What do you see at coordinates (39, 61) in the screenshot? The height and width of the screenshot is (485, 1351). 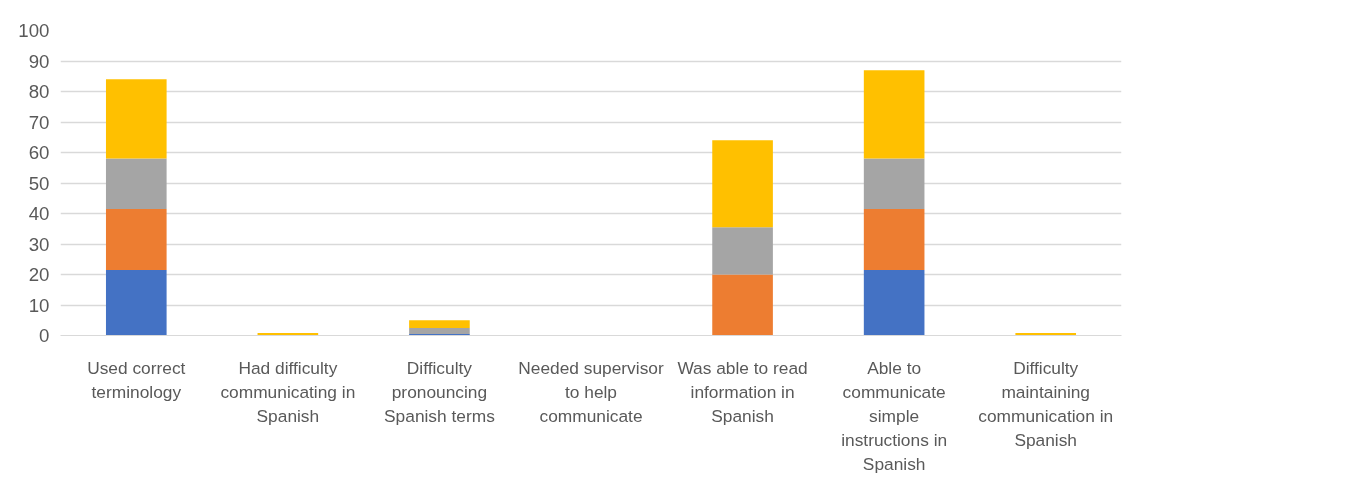 I see `y-tick-label: 90` at bounding box center [39, 61].